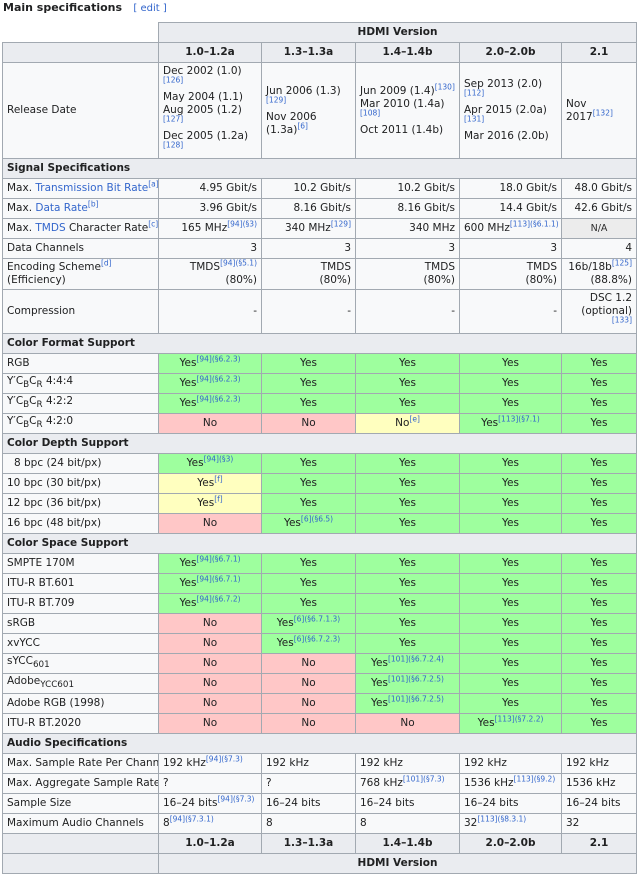 The image size is (638, 874). I want to click on value-line: (80%), so click(241, 280).